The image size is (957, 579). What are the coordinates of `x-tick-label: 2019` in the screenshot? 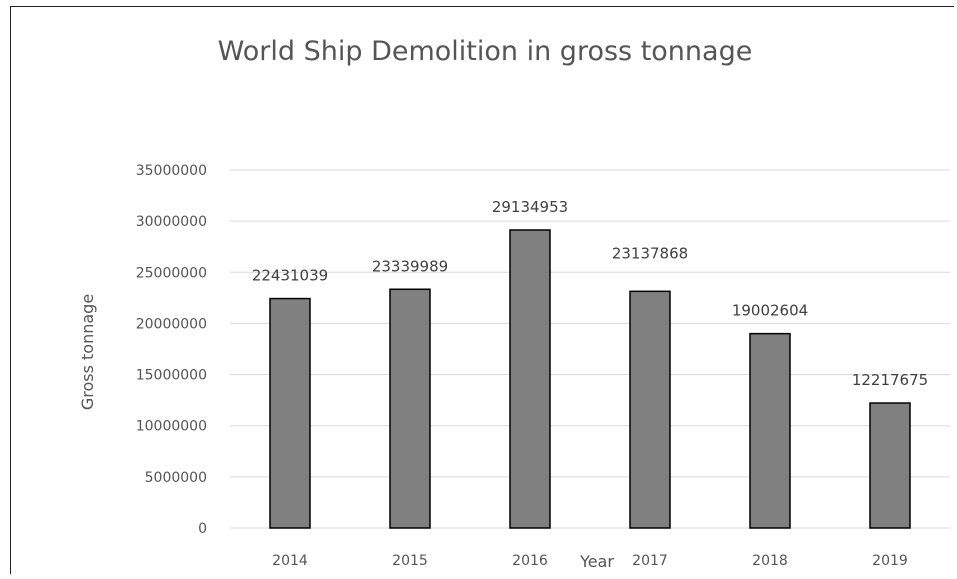 It's located at (890, 561).